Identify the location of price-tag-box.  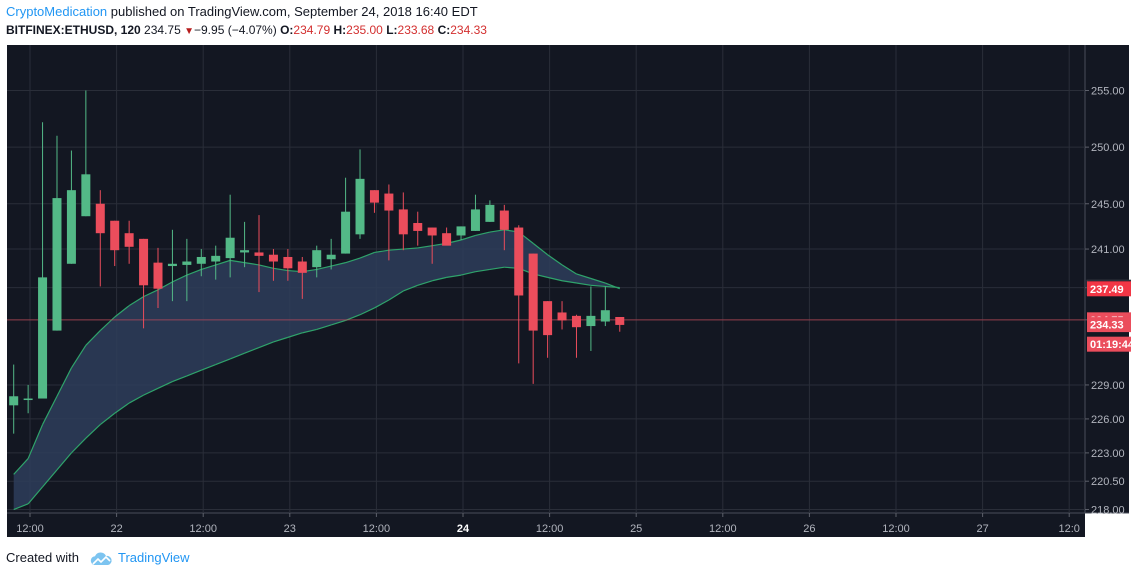
(1112, 344).